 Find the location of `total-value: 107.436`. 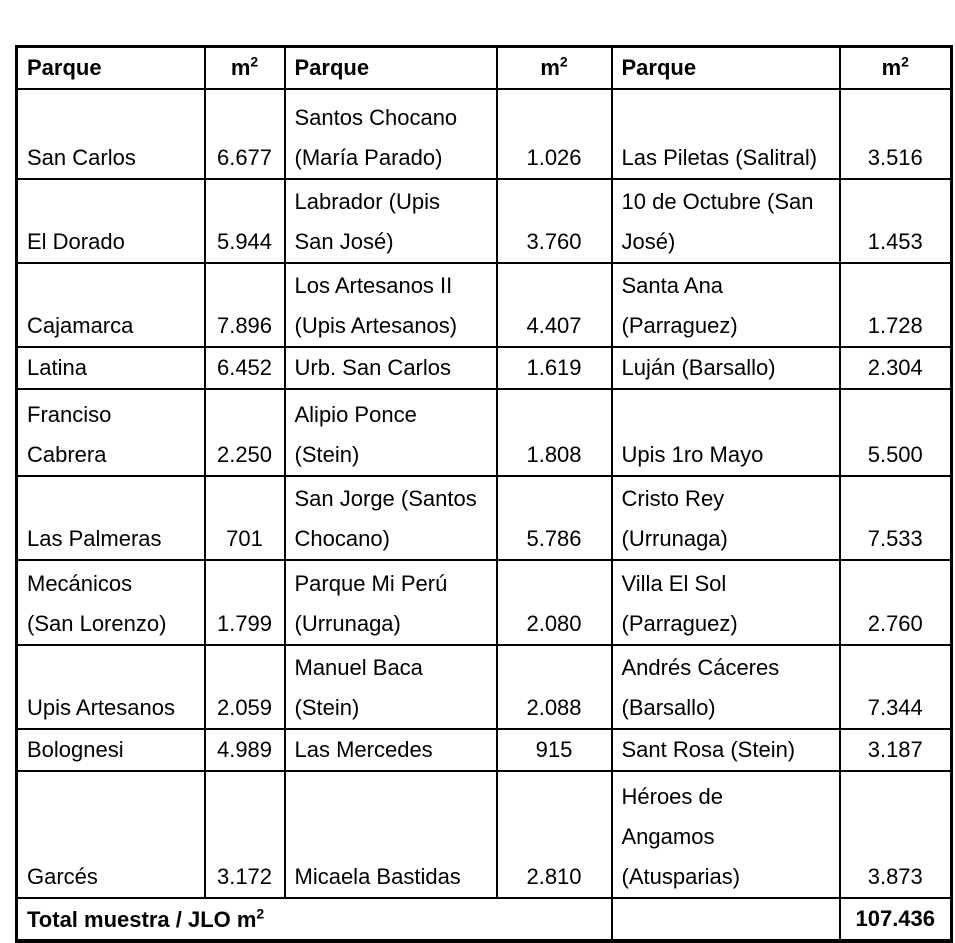

total-value: 107.436 is located at coordinates (895, 918).